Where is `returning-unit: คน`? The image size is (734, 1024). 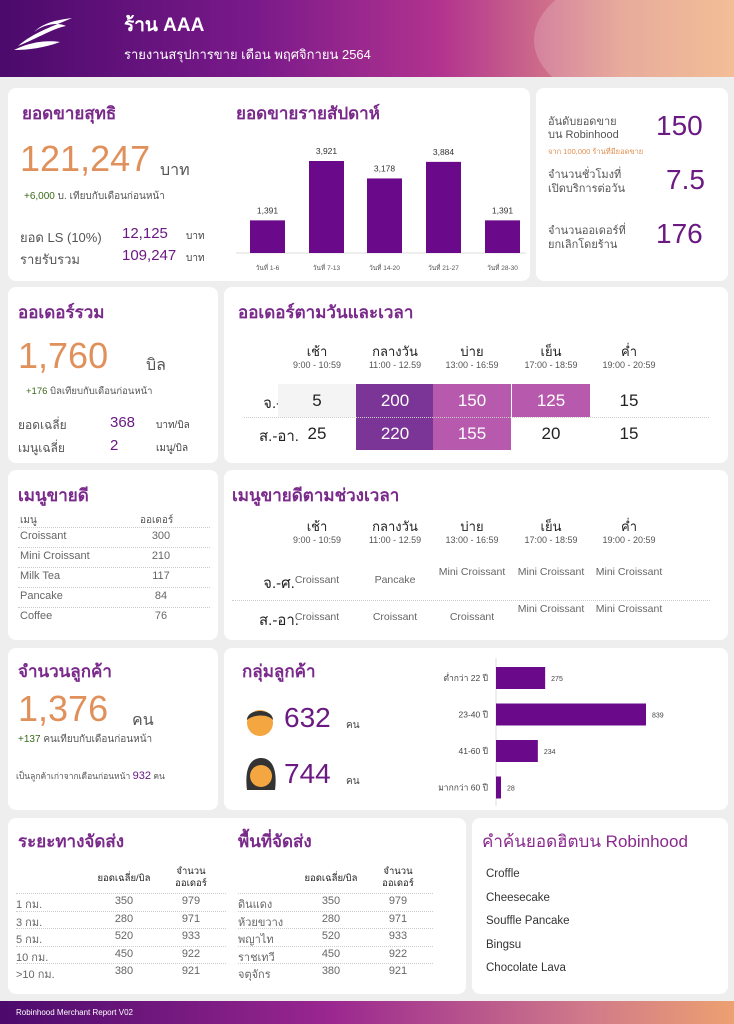 returning-unit: คน is located at coordinates (159, 776).